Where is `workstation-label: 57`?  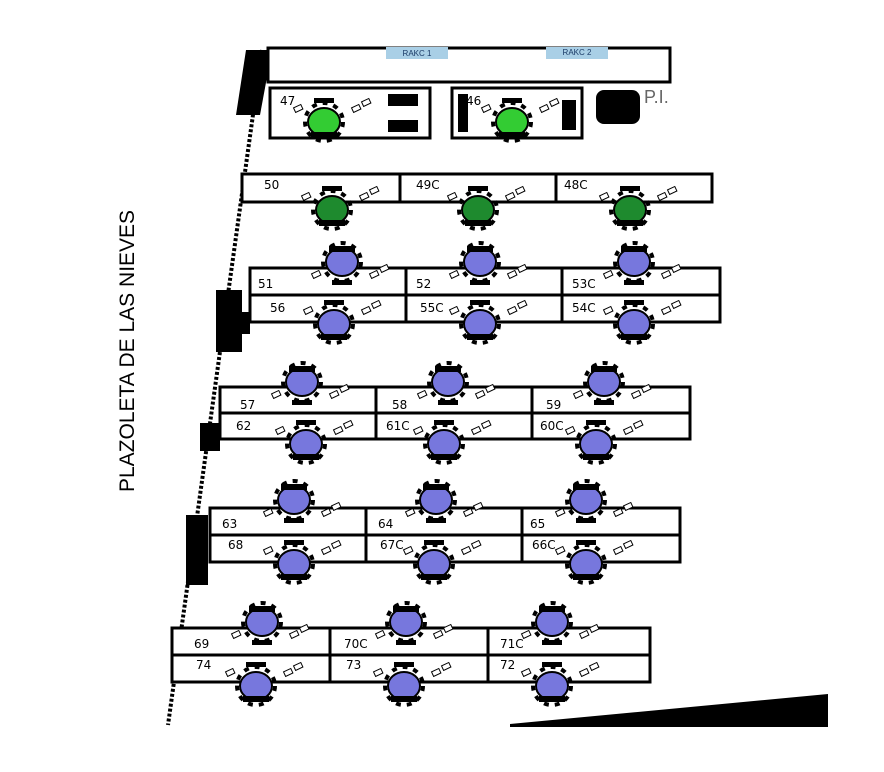
workstation-label: 57 is located at coordinates (247, 405).